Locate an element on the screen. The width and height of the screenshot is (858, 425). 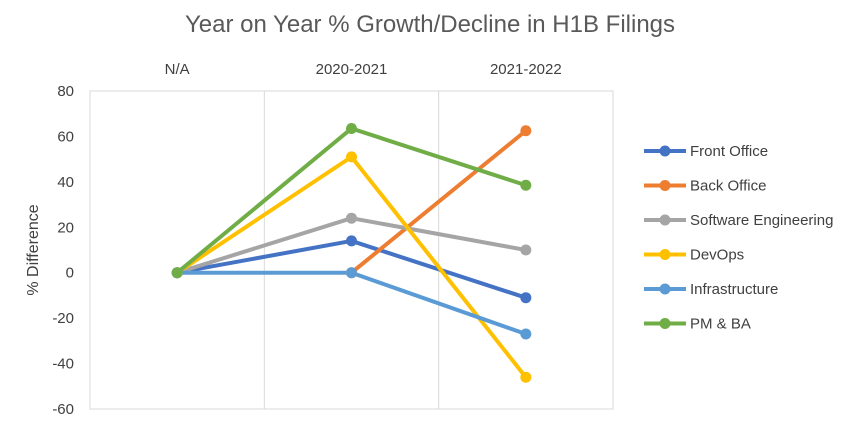
x-category-labels: N/A 2020-2021 2021-2022 is located at coordinates (363, 69).